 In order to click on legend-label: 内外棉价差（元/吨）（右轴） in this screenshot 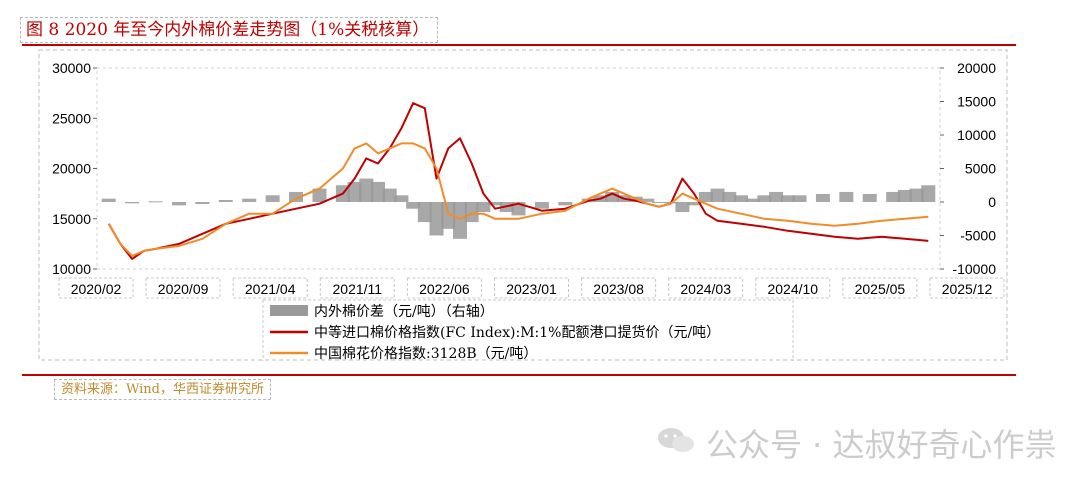, I will do `click(404, 311)`.